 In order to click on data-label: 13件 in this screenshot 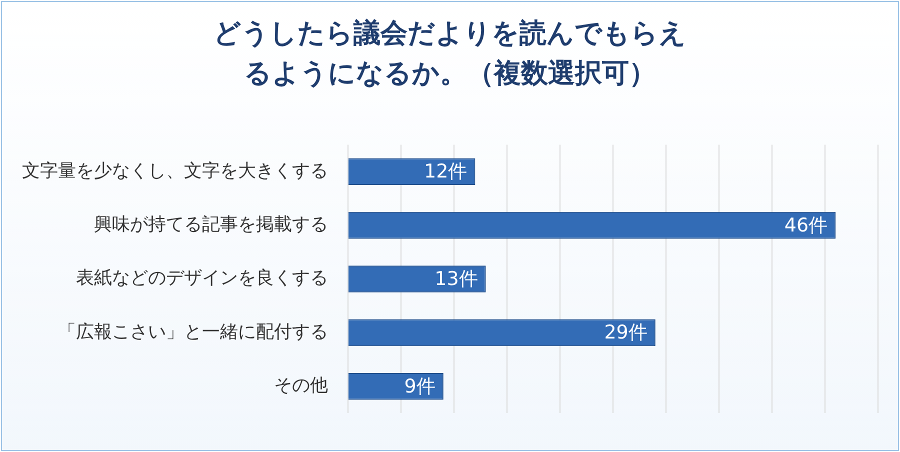, I will do `click(456, 279)`.